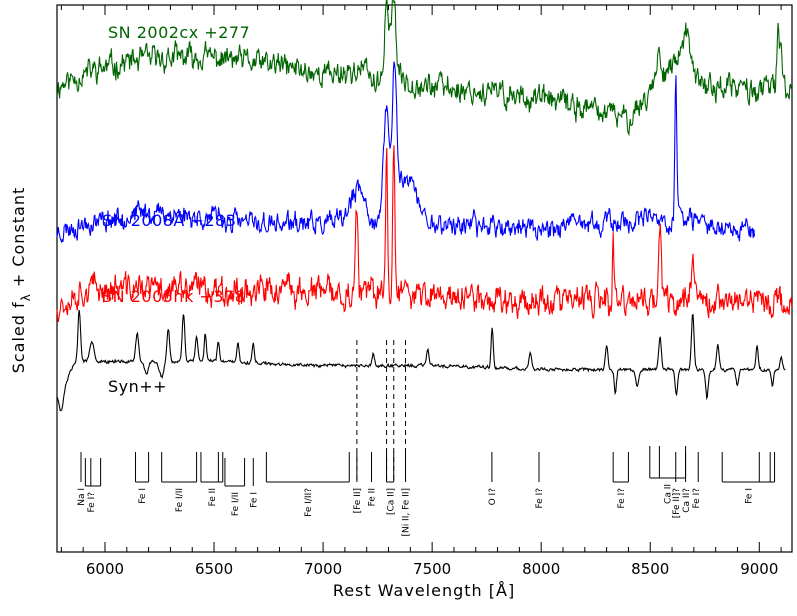  I want to click on y-axis-label-suffix: + Constant, so click(18, 240).